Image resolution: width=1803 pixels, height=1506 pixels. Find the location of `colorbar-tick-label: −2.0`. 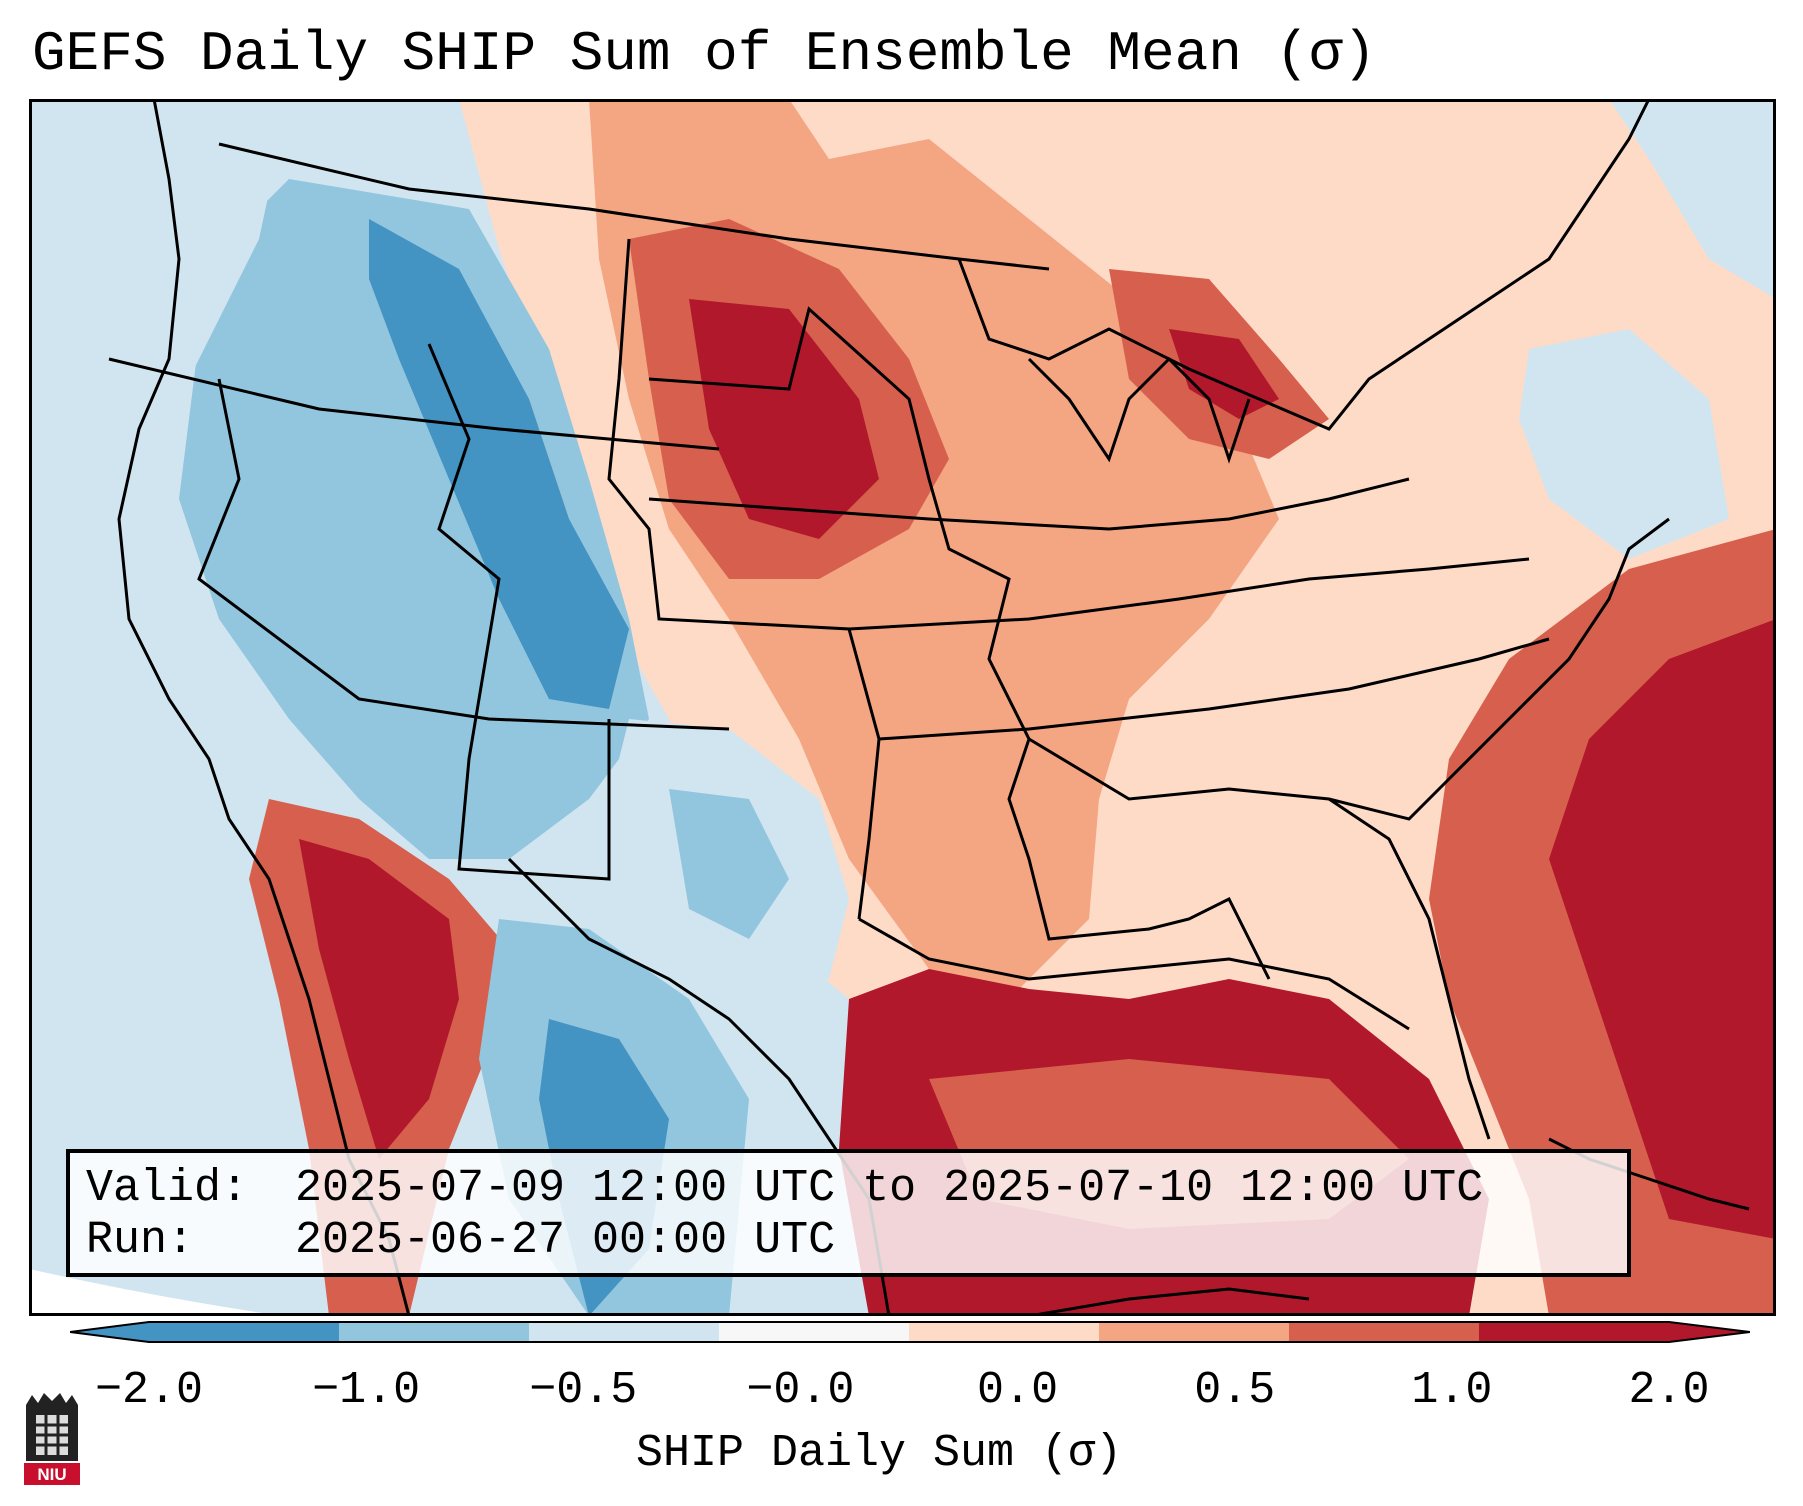

colorbar-tick-label: −2.0 is located at coordinates (149, 1390).